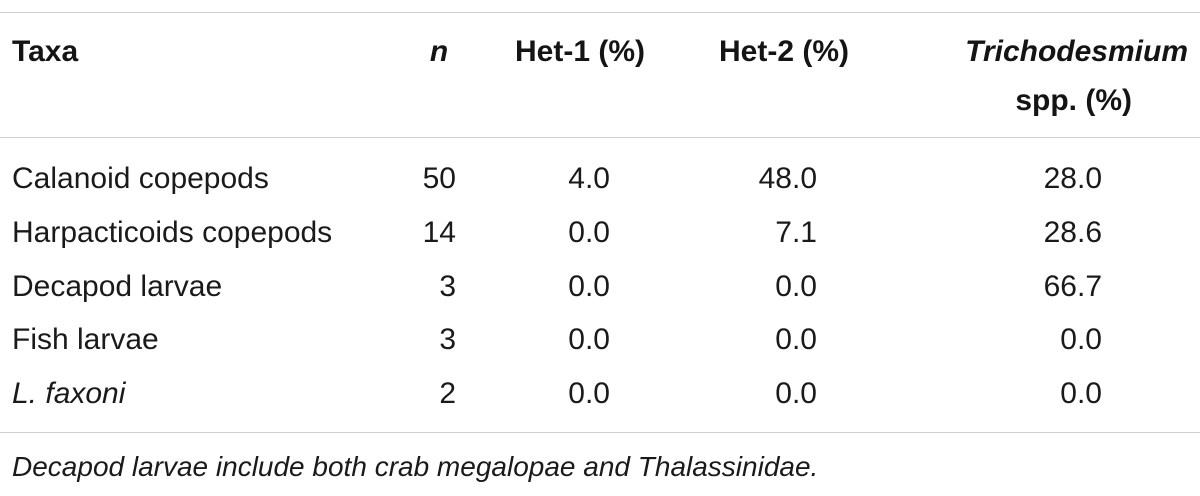  Describe the element at coordinates (600, 137) in the screenshot. I see `header-rule` at that location.